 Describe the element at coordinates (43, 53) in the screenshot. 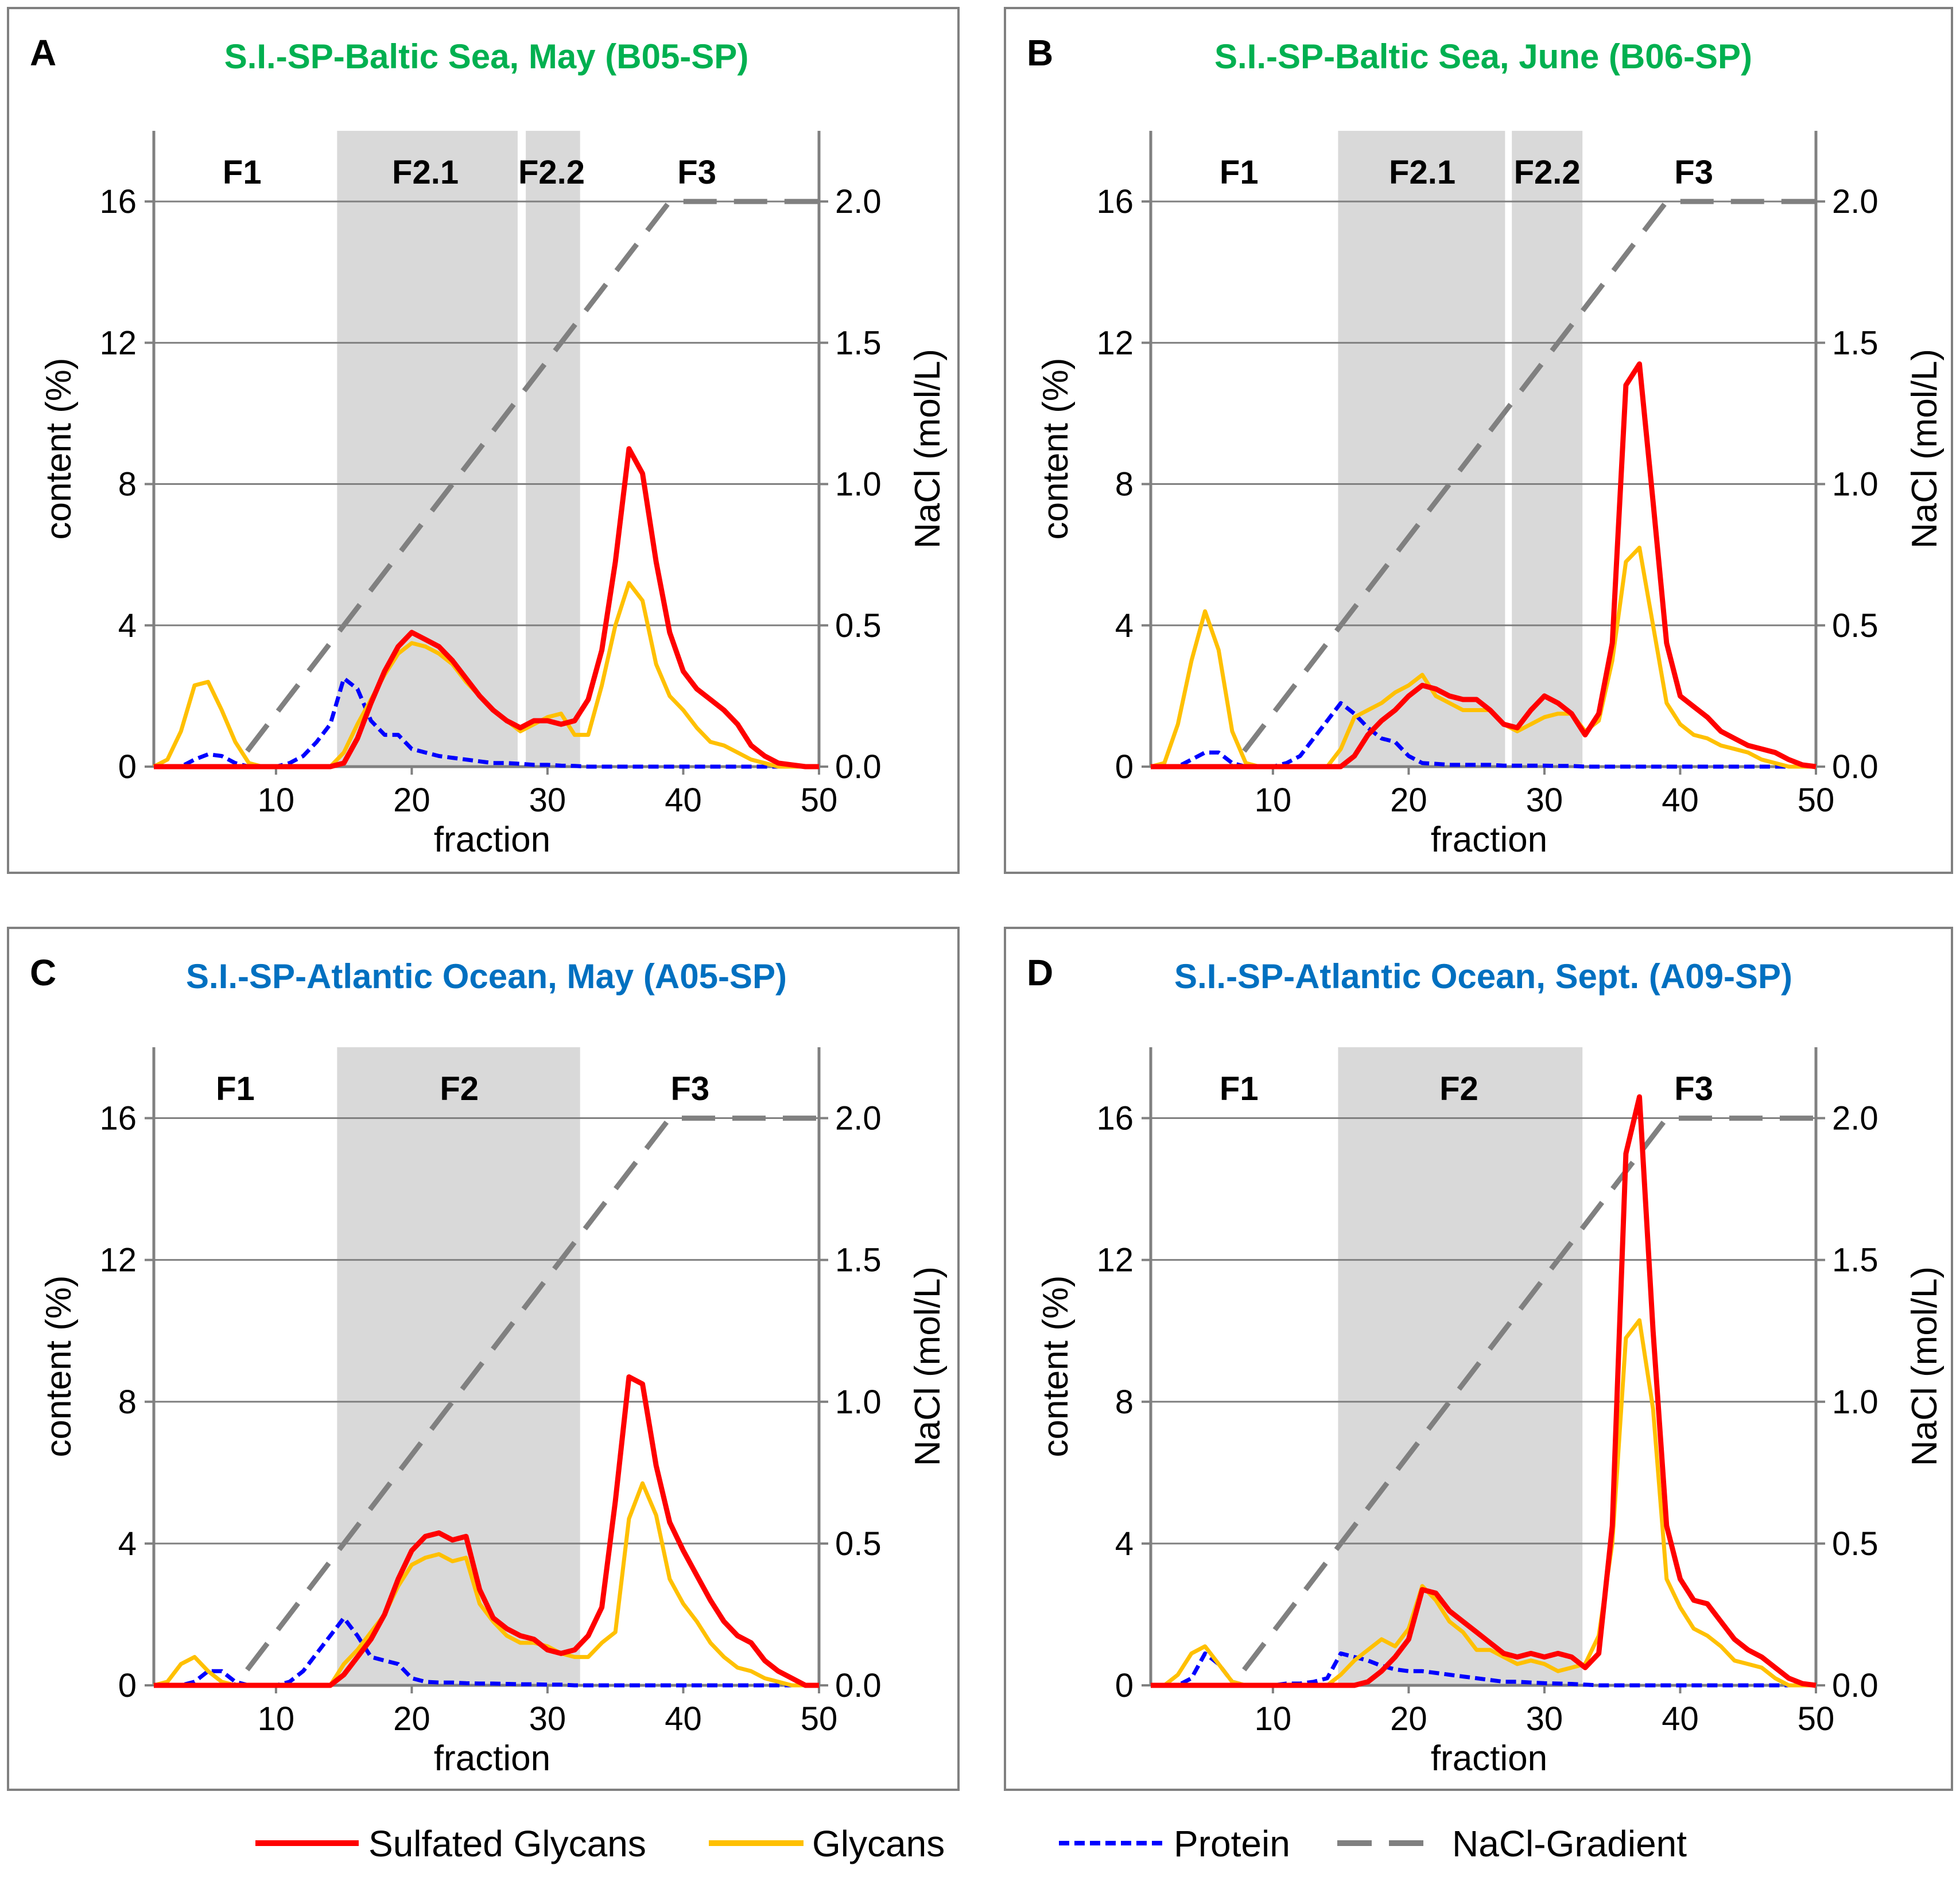

I see `panel-letter: A` at that location.